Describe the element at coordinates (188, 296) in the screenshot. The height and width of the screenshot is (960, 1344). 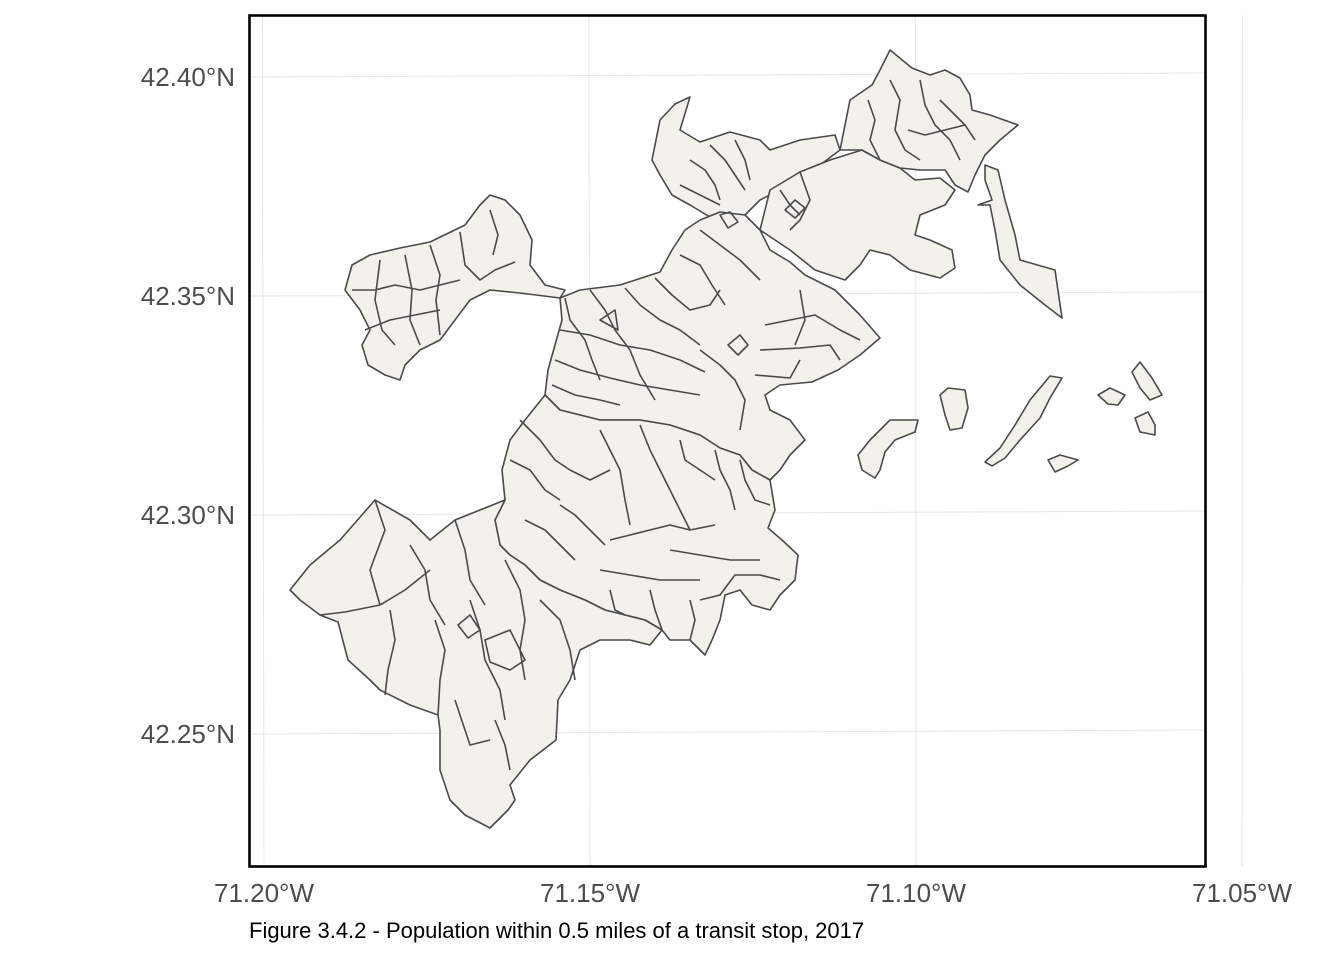
I see `y-tick-label: 42.35°N` at that location.